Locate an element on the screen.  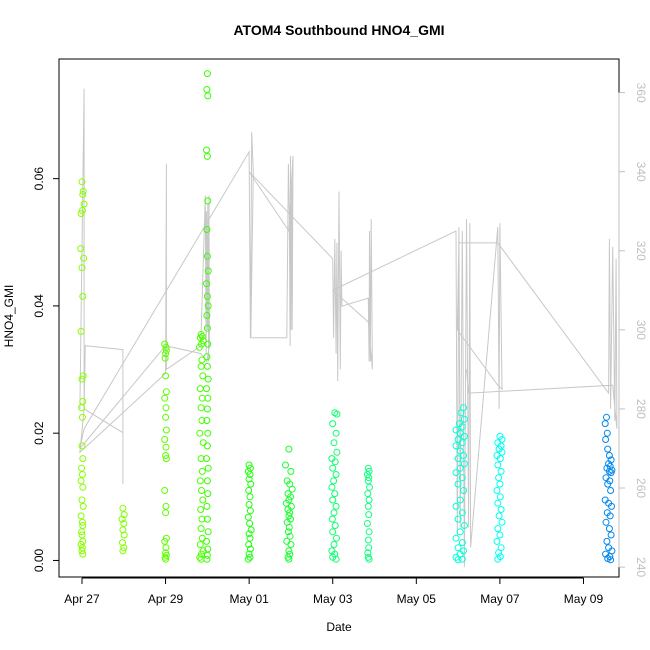
y2-tick-label: 320 is located at coordinates (641, 251).